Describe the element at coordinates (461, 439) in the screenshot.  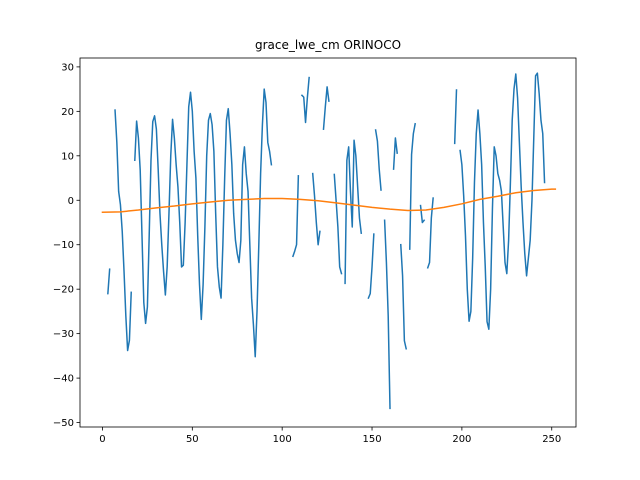
I see `x-tick-label: 200` at that location.